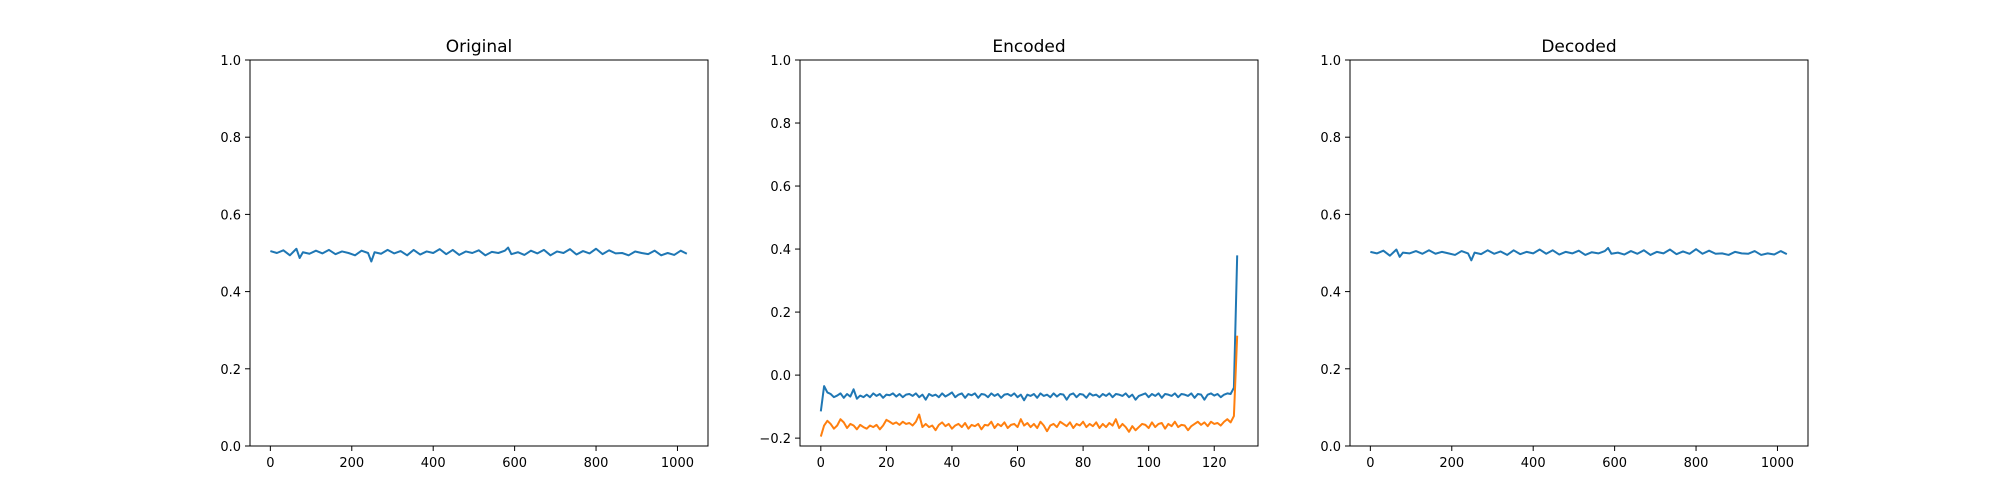 The width and height of the screenshot is (2000, 500). What do you see at coordinates (886, 463) in the screenshot?
I see `x-tick-label: 20` at bounding box center [886, 463].